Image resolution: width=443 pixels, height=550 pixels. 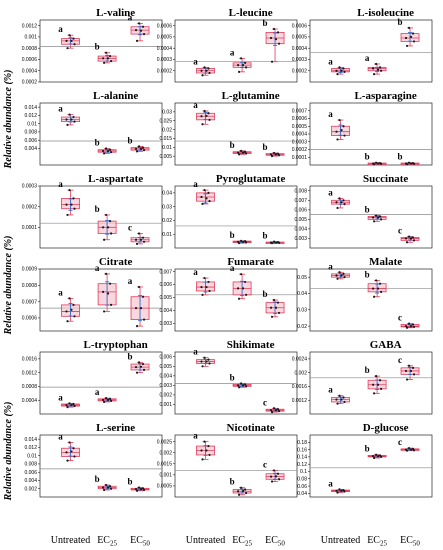 I want to click on y-tick-label: 0.16, so click(x=302, y=450).